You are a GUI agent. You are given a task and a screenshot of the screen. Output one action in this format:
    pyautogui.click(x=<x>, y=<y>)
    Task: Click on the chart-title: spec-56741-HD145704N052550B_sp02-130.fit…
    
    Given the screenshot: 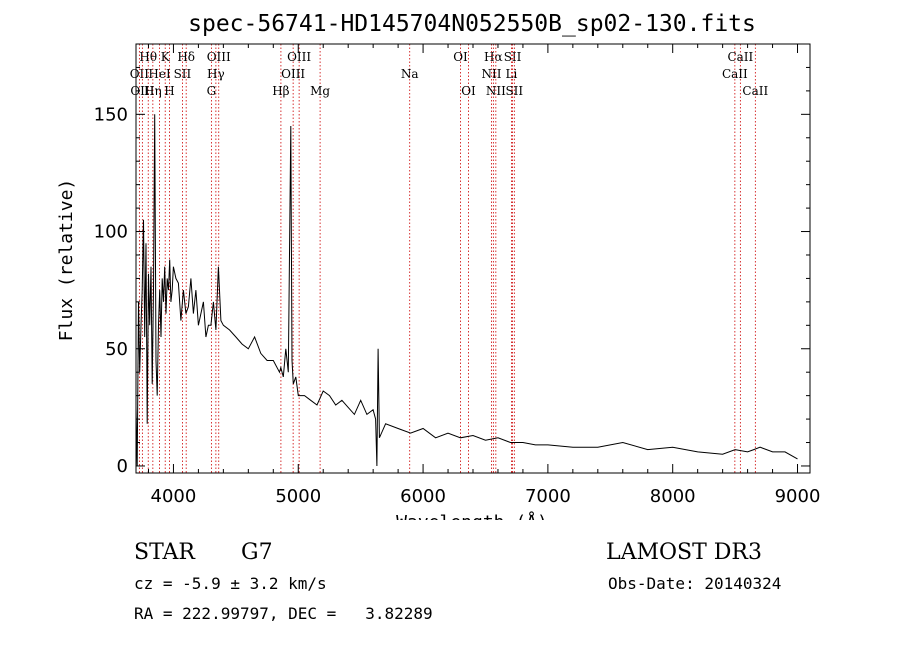 What is the action you would take?
    pyautogui.click(x=472, y=24)
    